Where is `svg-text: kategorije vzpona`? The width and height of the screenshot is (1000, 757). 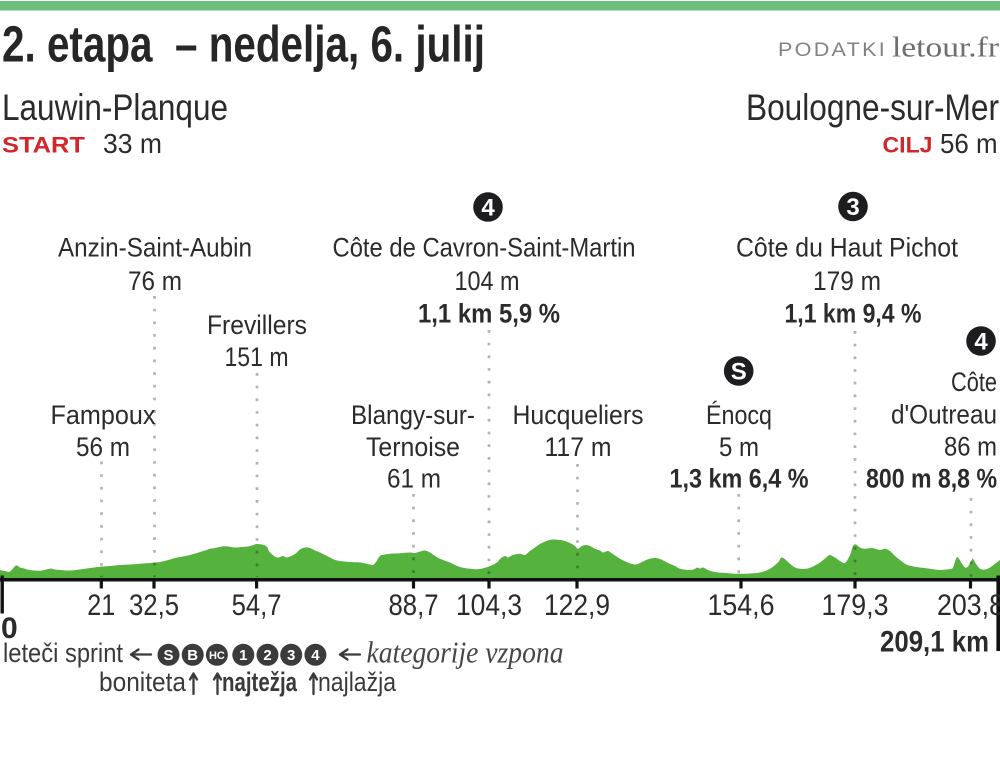 svg-text: kategorije vzpona is located at coordinates (465, 652).